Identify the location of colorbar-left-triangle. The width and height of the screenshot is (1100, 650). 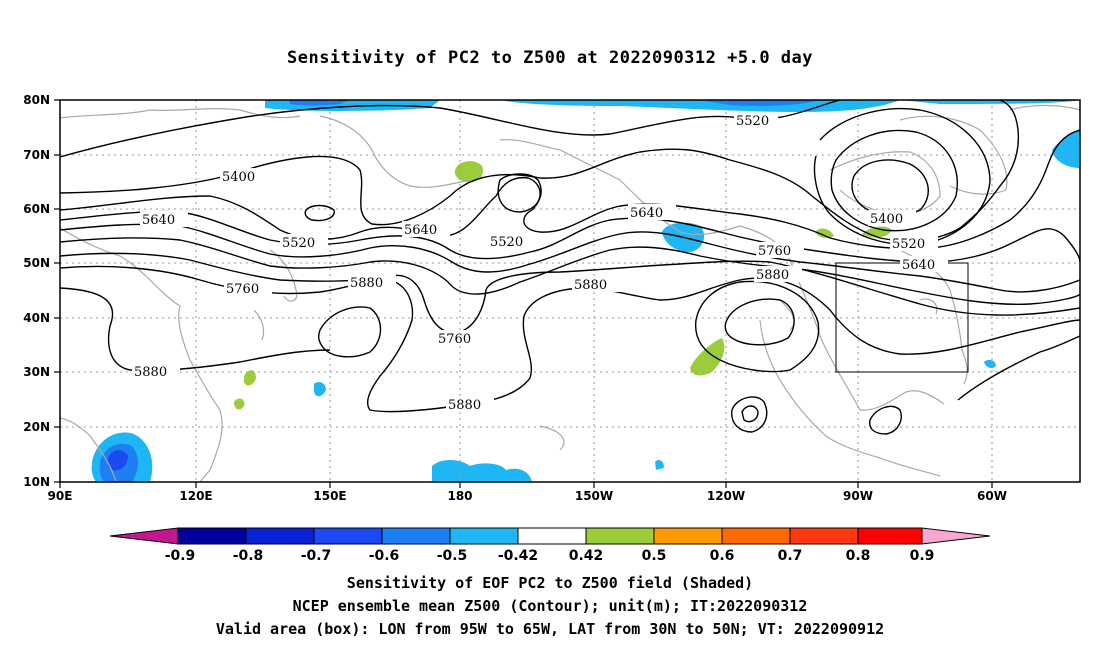
(144, 536).